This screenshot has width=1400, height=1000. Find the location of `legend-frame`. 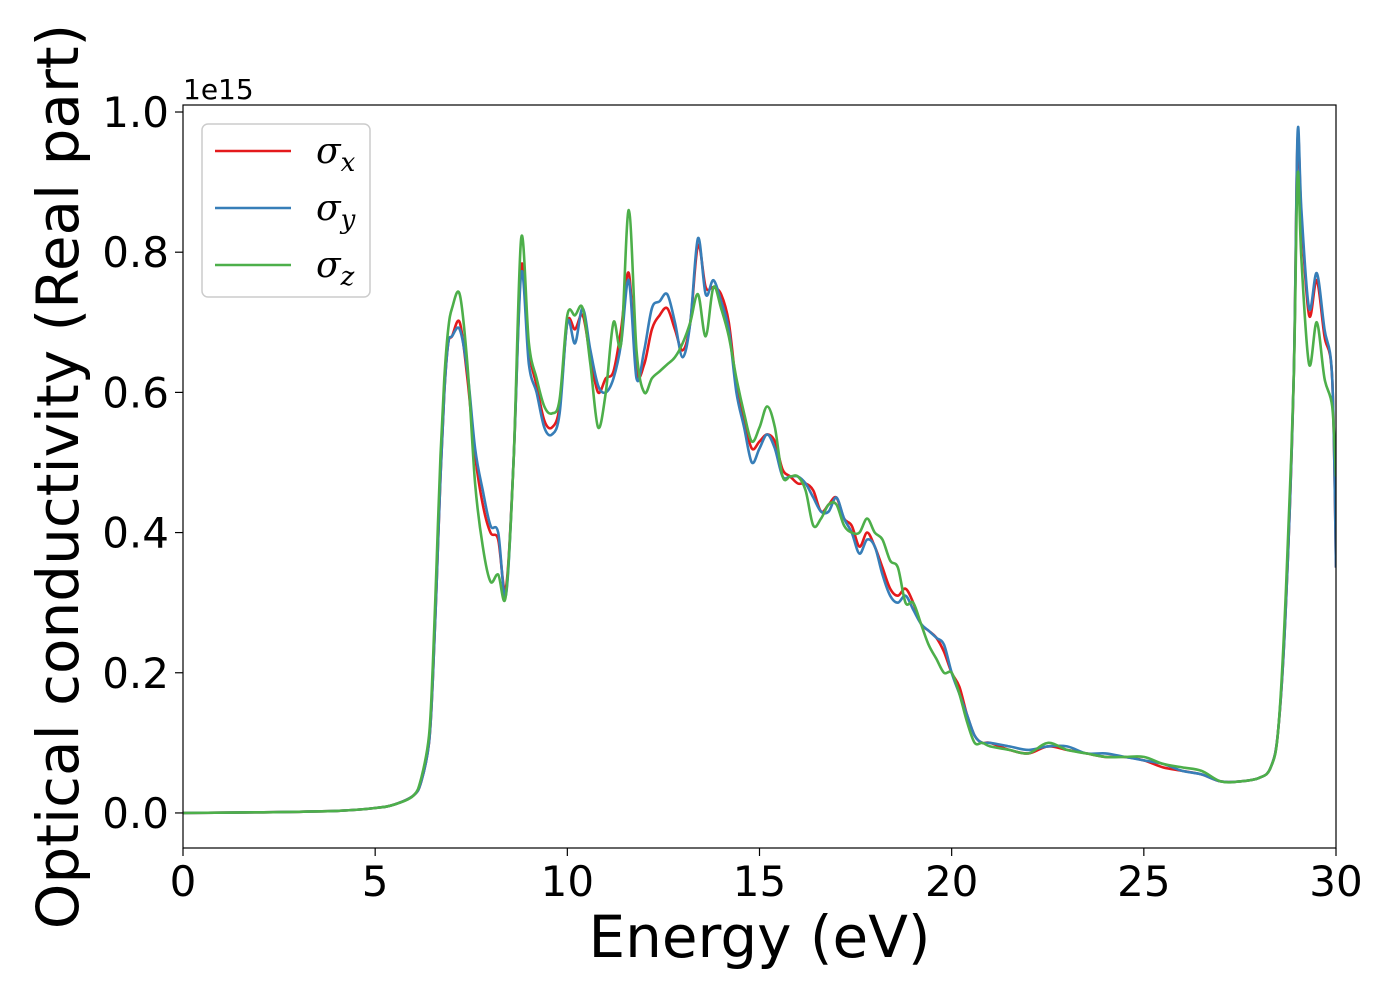

legend-frame is located at coordinates (286, 210).